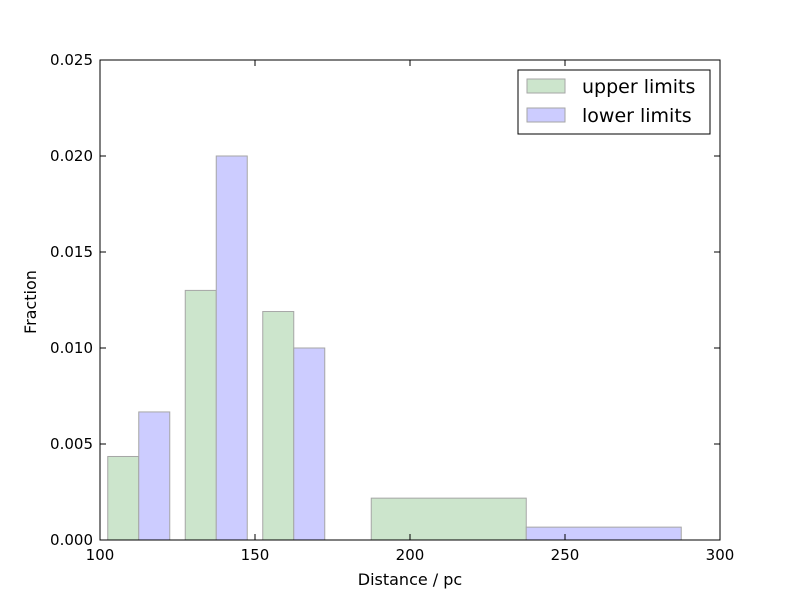 The height and width of the screenshot is (600, 800). Describe the element at coordinates (410, 579) in the screenshot. I see `x-axis-label: Distance / pc` at that location.